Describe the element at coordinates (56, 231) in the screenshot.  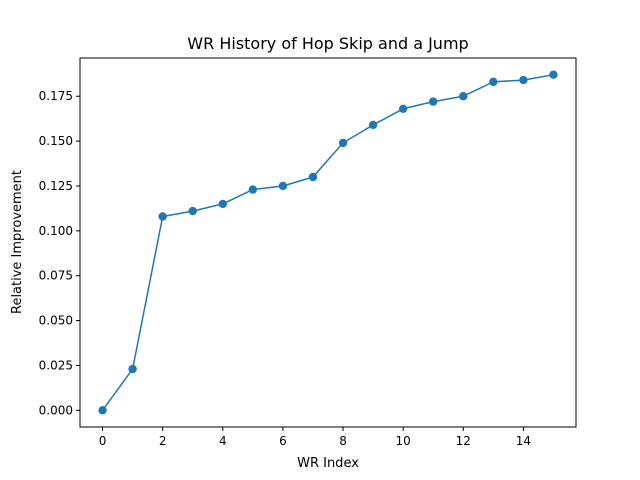
I see `y-tick-label: 0.100` at that location.